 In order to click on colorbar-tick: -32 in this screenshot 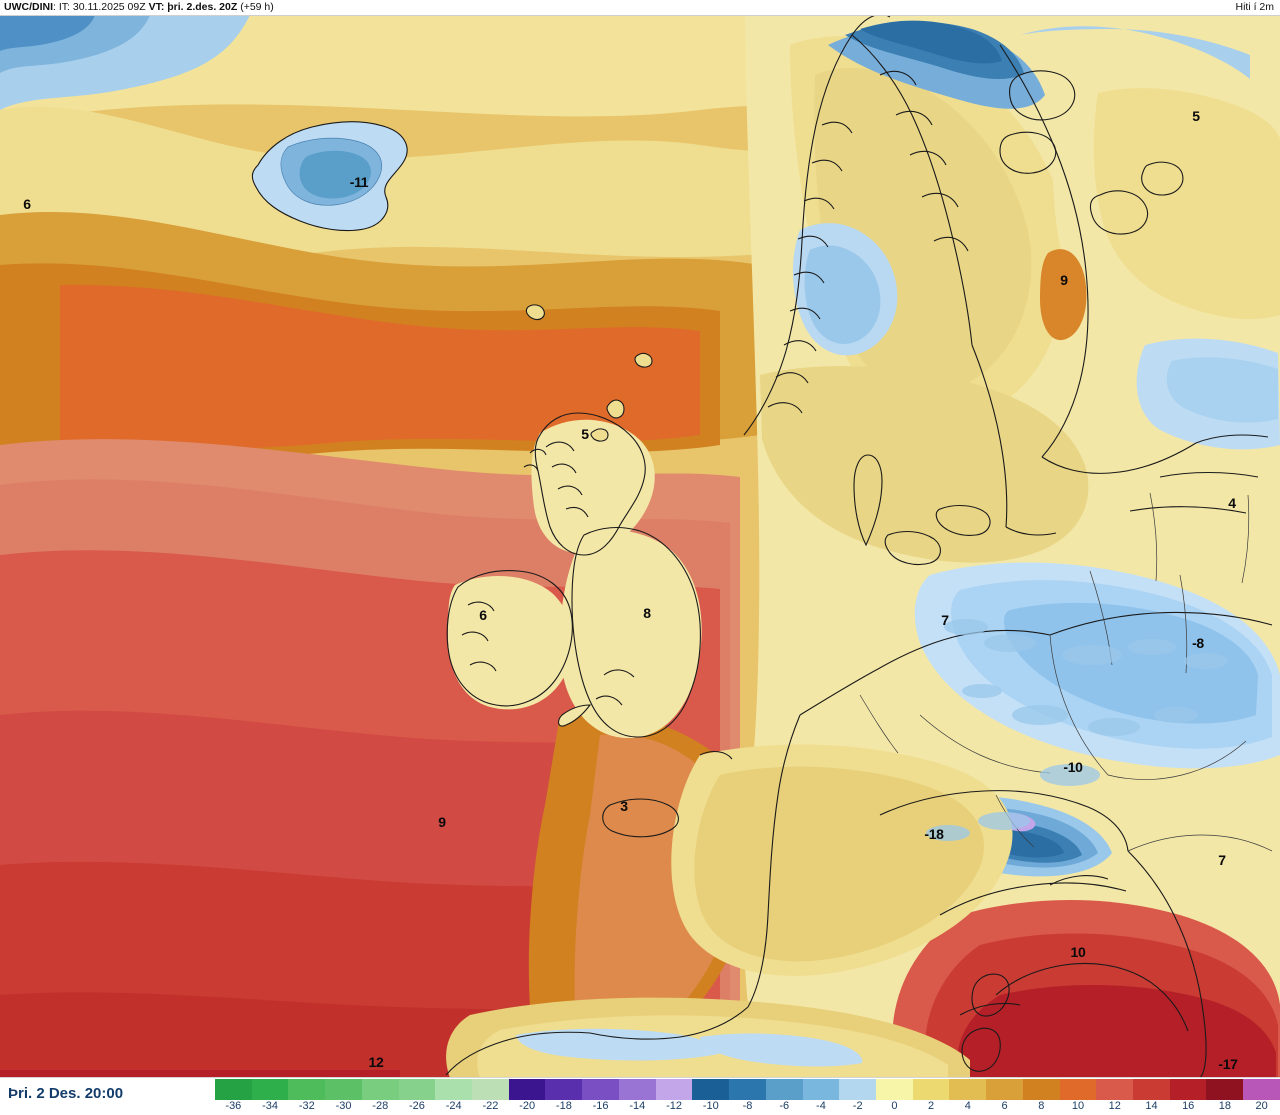, I will do `click(306, 1106)`.